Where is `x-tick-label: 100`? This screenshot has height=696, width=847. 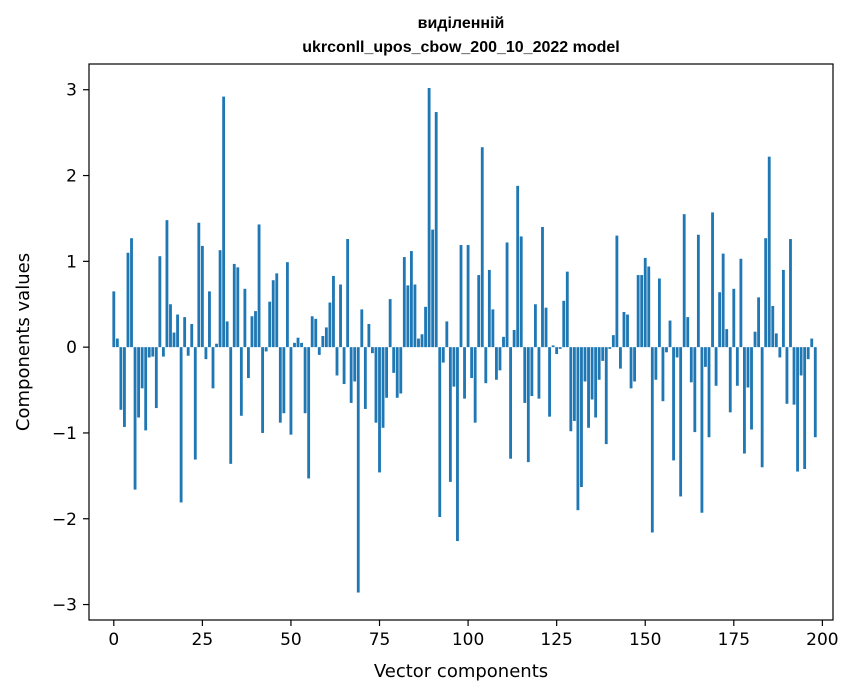 x-tick-label: 100 is located at coordinates (468, 640).